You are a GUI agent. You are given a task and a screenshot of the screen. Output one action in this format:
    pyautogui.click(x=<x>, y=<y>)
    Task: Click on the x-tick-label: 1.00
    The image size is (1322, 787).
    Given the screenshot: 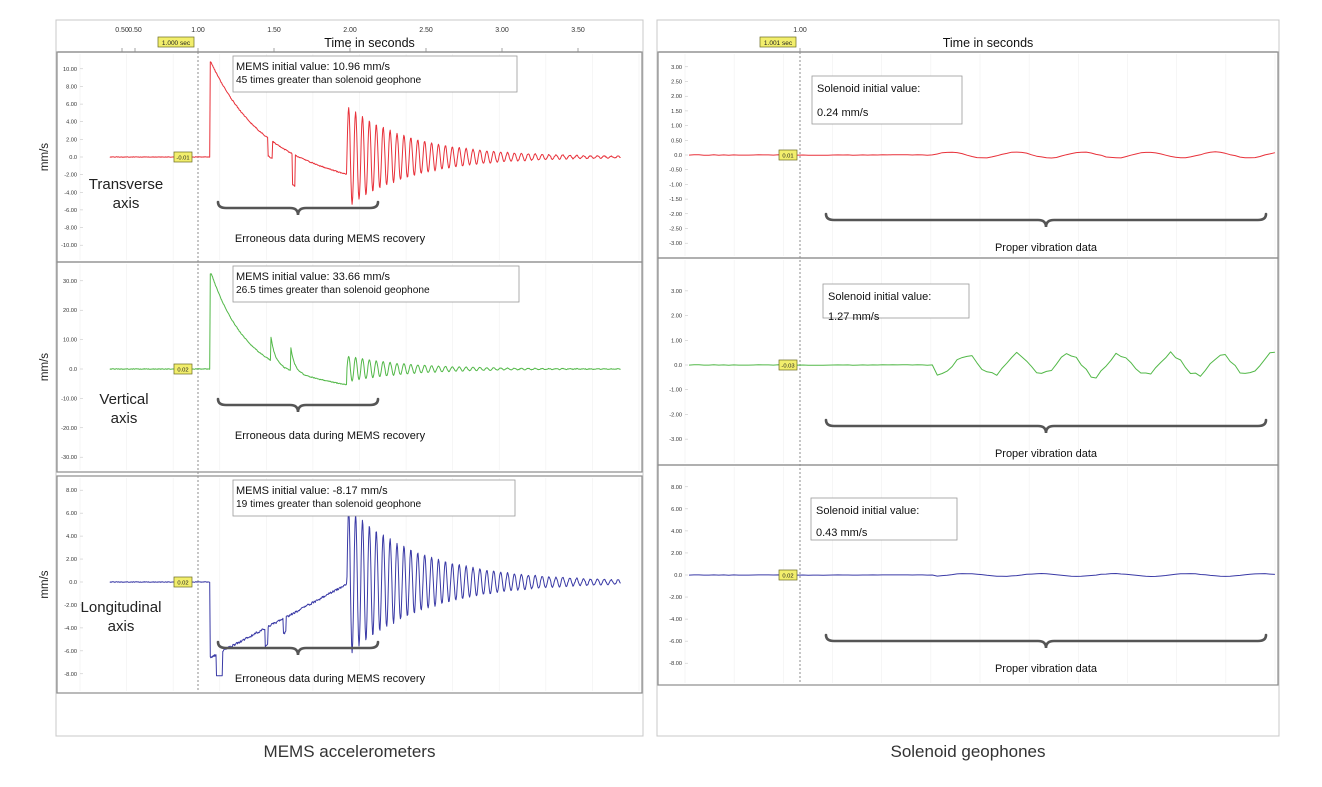 What is the action you would take?
    pyautogui.click(x=198, y=30)
    